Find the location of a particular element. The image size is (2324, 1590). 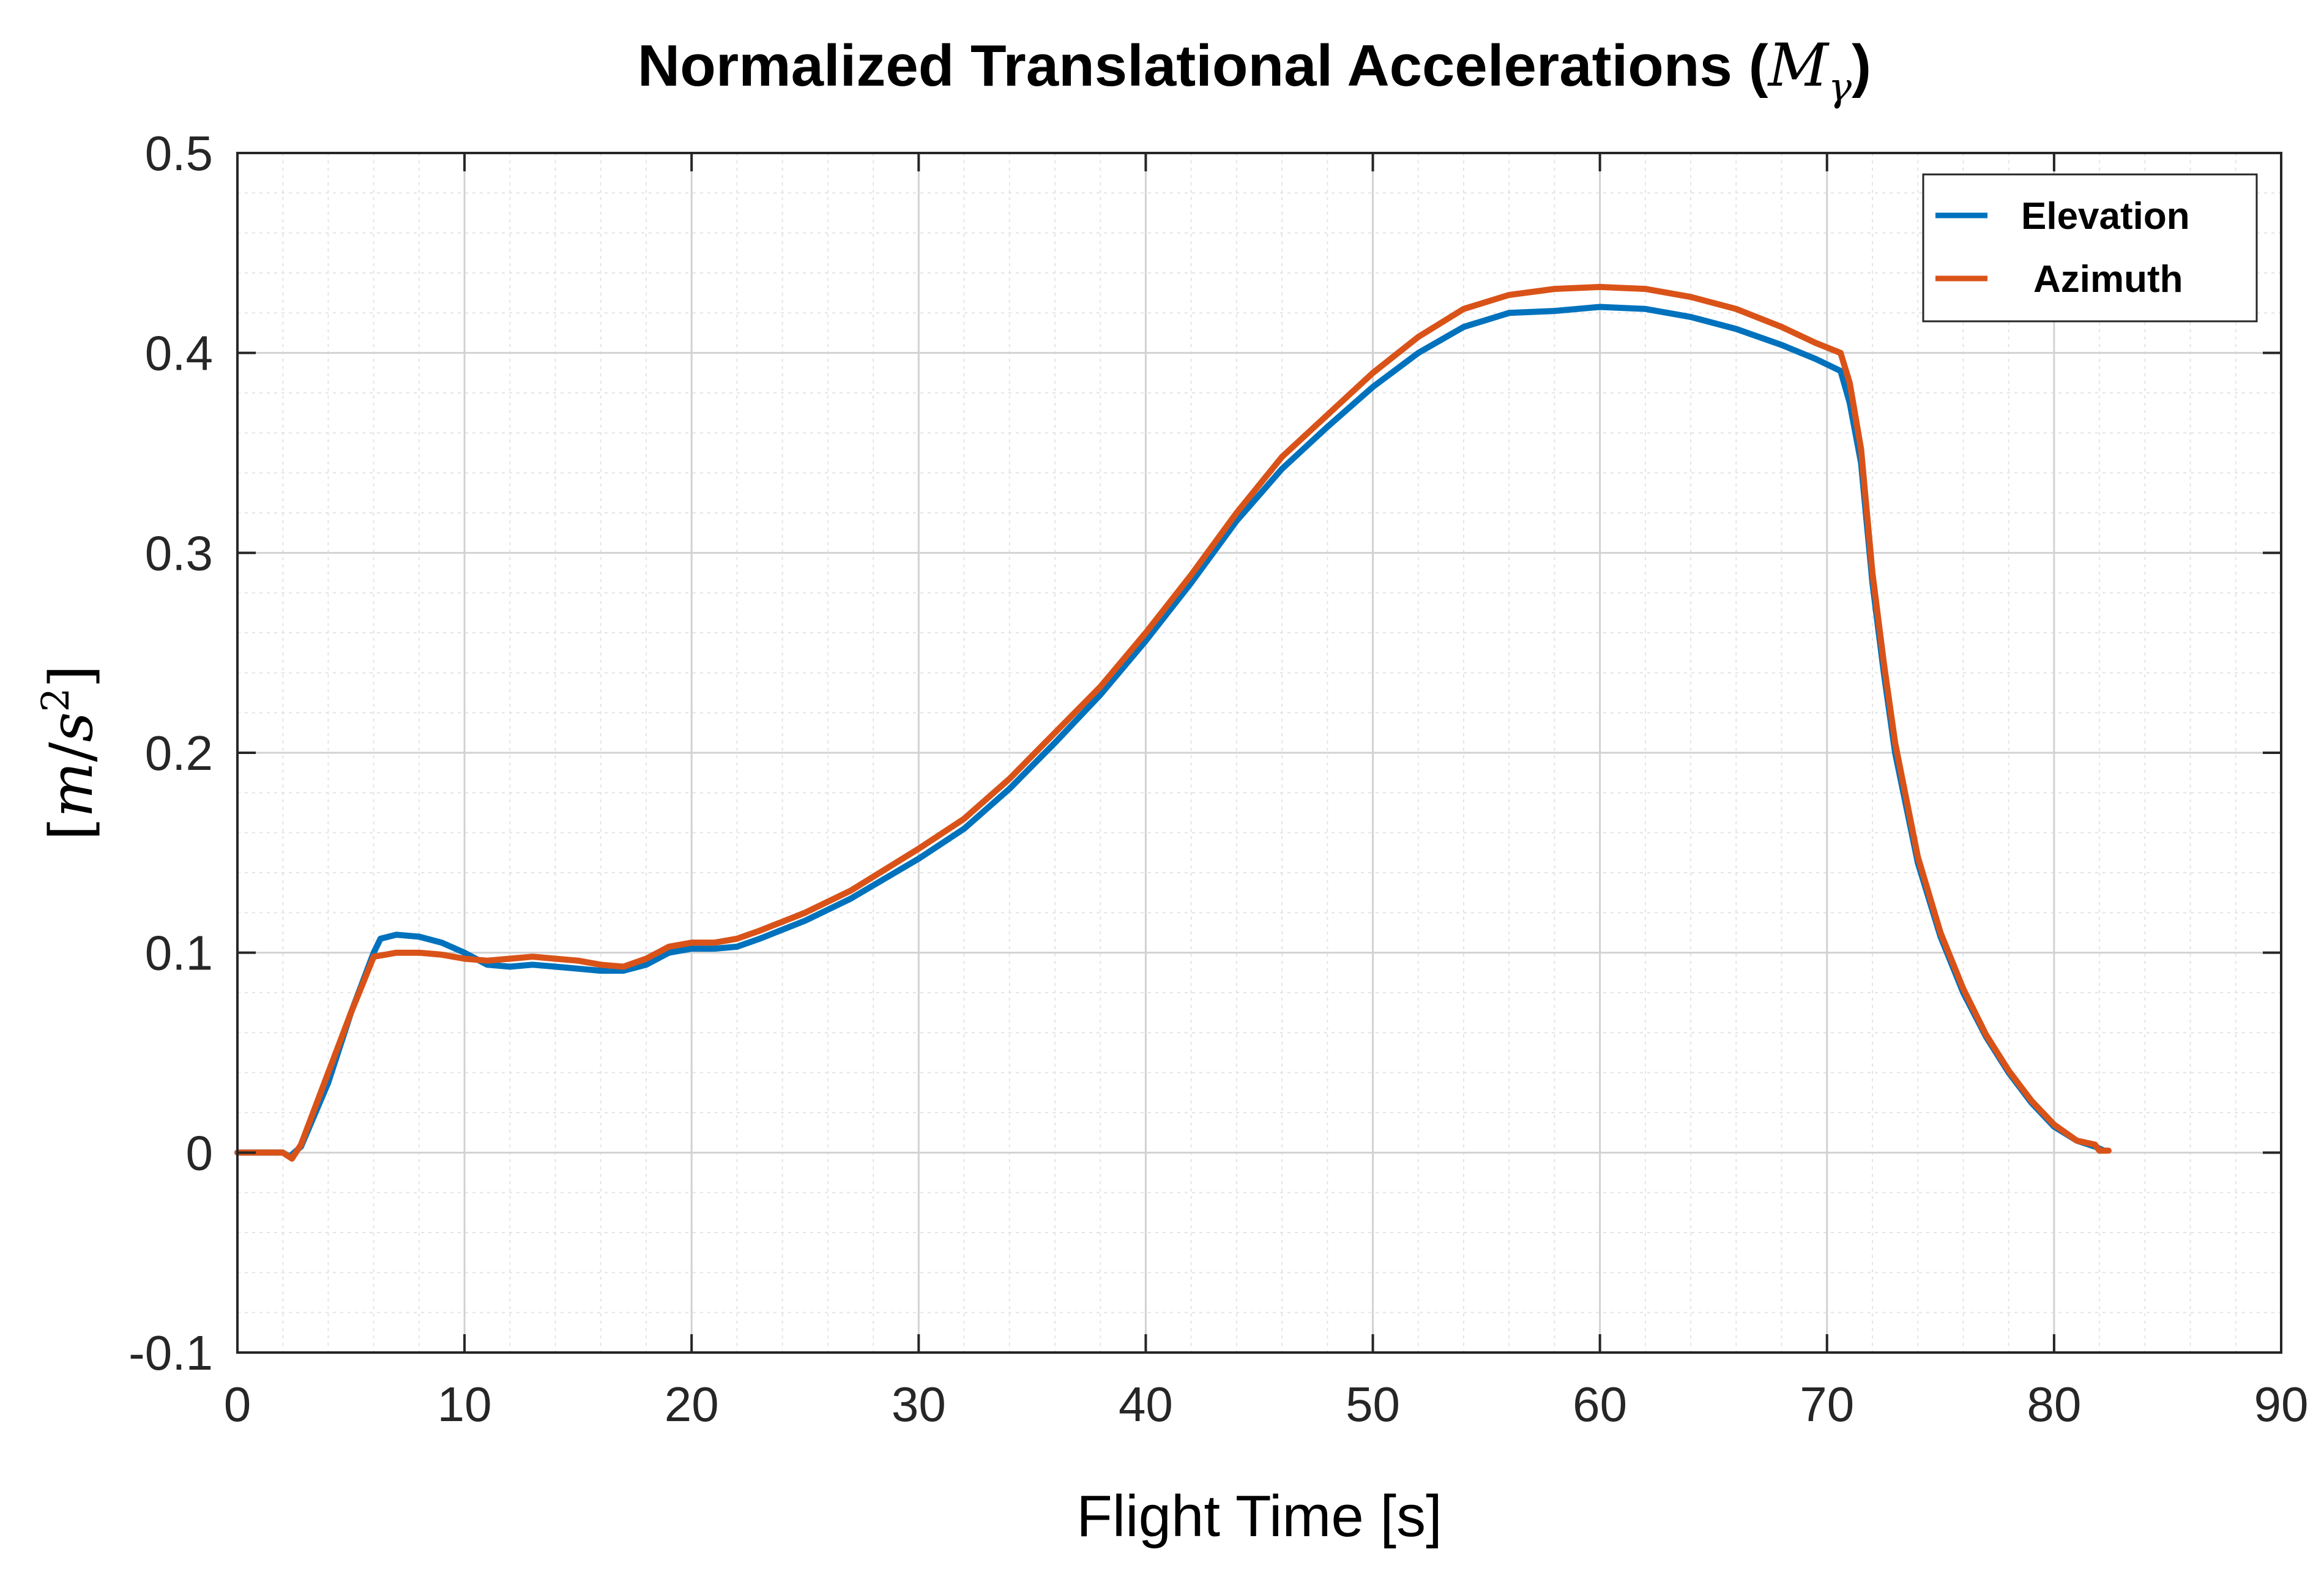

y-axis-label-m: m is located at coordinates (71, 790).